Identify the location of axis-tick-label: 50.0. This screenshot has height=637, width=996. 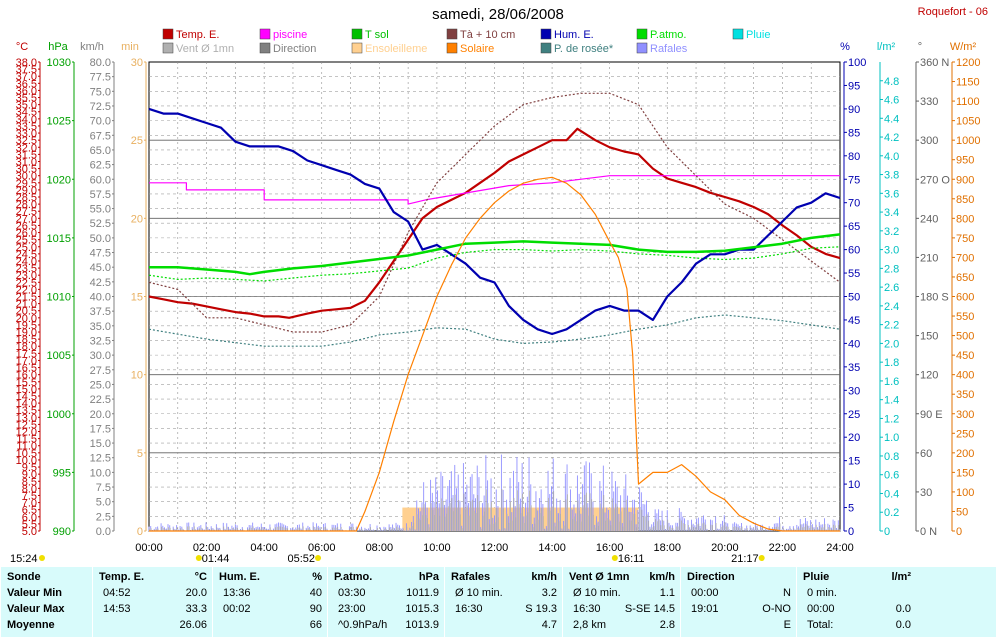
(100, 239).